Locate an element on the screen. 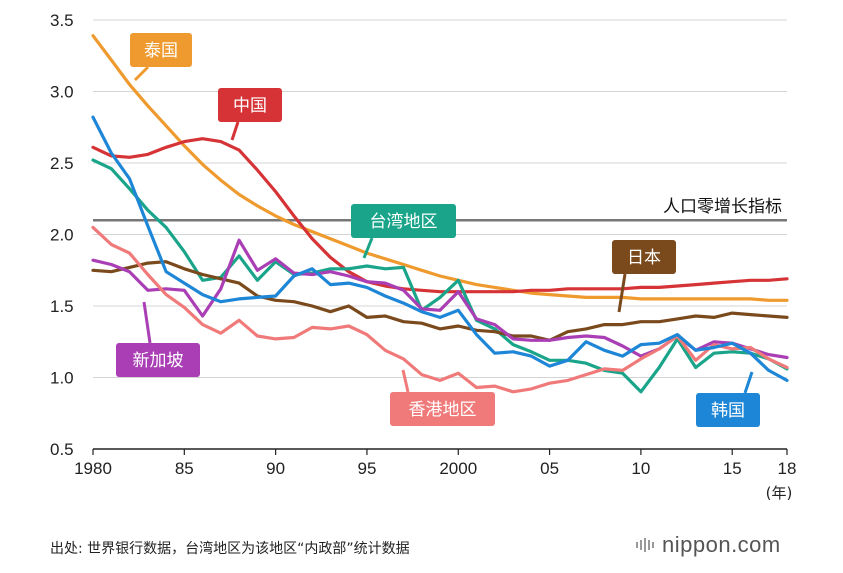 The width and height of the screenshot is (843, 573). x-tick-label: 18 is located at coordinates (787, 468).